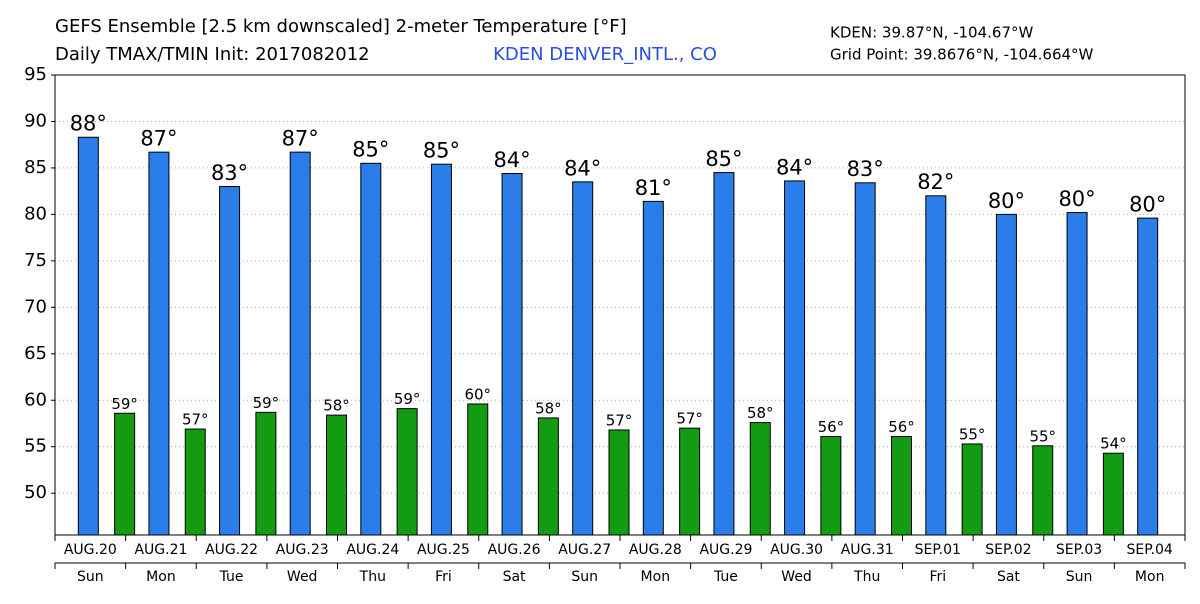 Image resolution: width=1200 pixels, height=604 pixels. What do you see at coordinates (443, 550) in the screenshot?
I see `x-tick-label: AUG.25` at bounding box center [443, 550].